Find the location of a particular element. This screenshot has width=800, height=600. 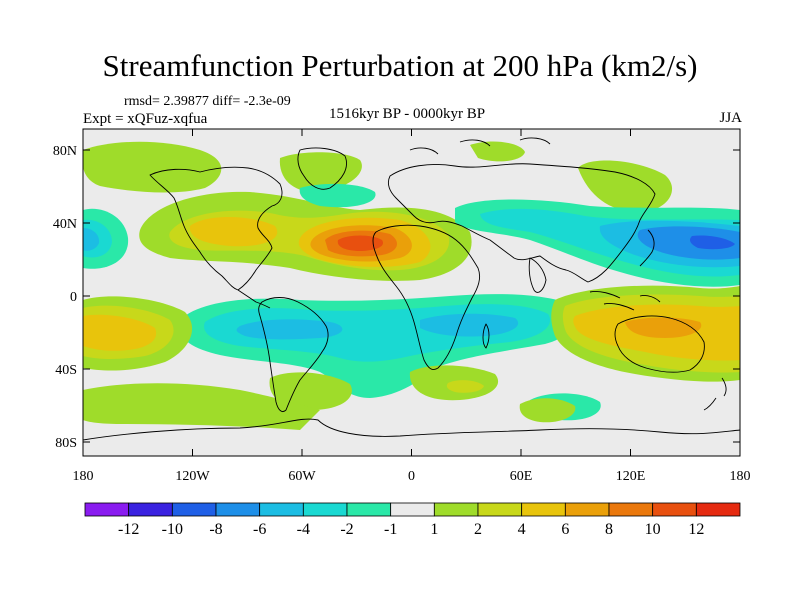

anomaly-high-south-africa-core is located at coordinates (465, 386).